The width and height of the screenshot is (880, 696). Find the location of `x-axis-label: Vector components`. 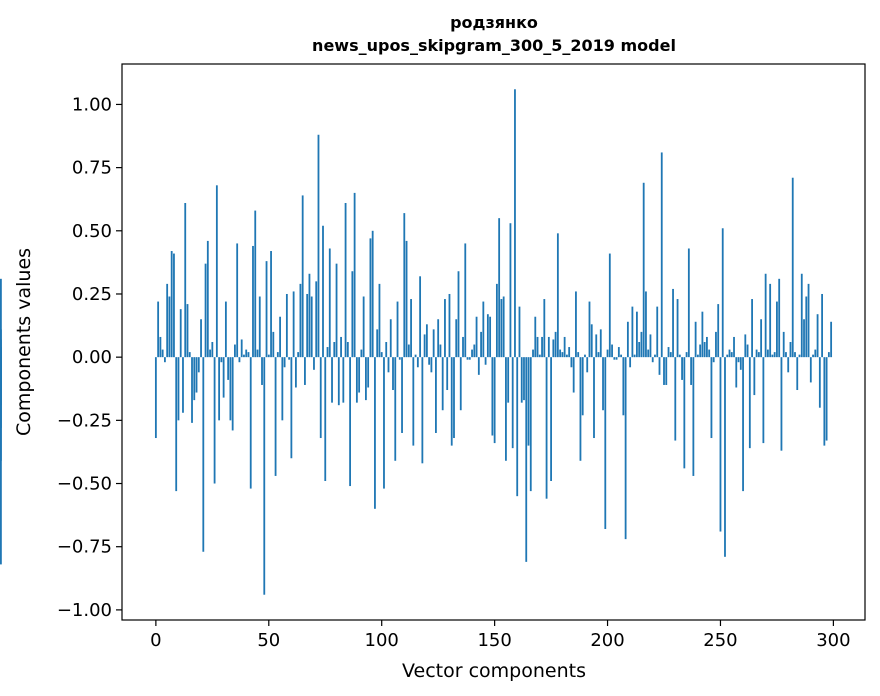

x-axis-label: Vector components is located at coordinates (494, 671).